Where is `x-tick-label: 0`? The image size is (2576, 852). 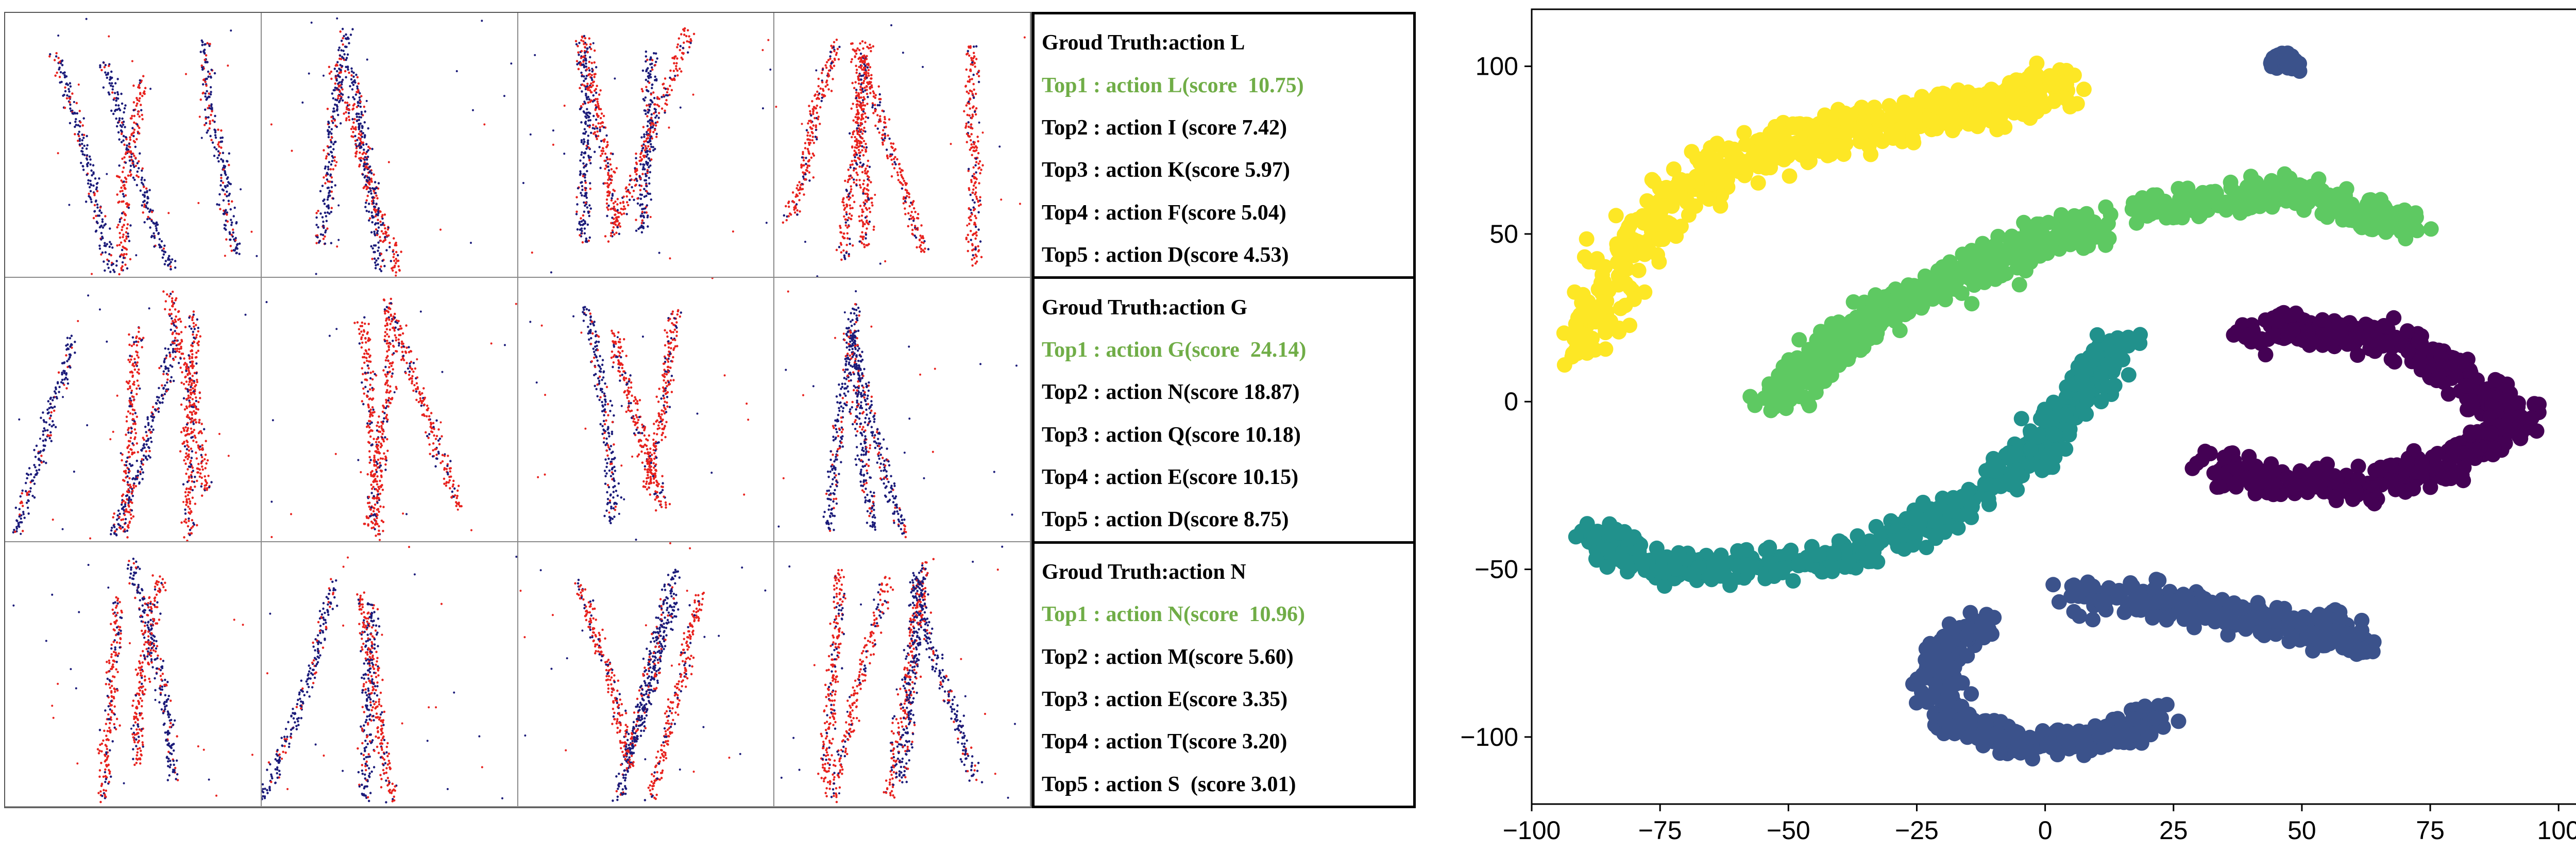 x-tick-label: 0 is located at coordinates (2045, 831).